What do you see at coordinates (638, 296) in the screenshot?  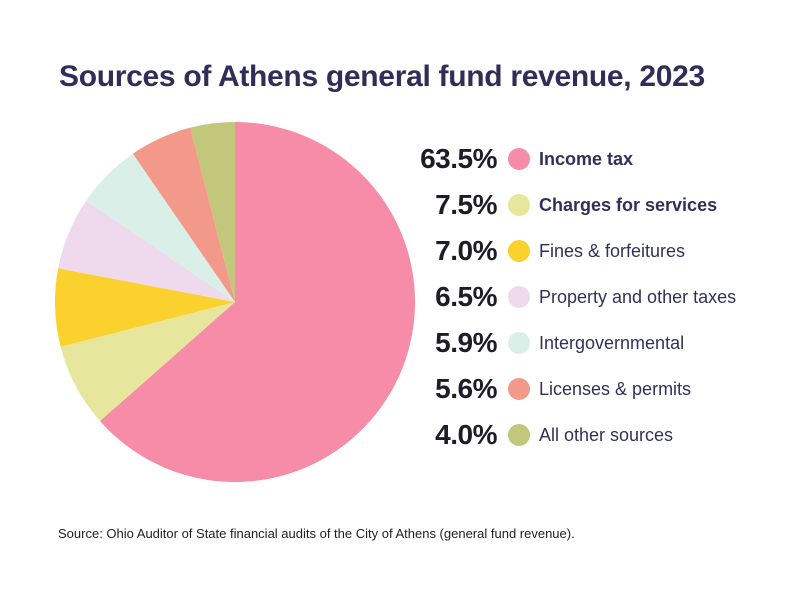 I see `legend-label: Property and other taxes` at bounding box center [638, 296].